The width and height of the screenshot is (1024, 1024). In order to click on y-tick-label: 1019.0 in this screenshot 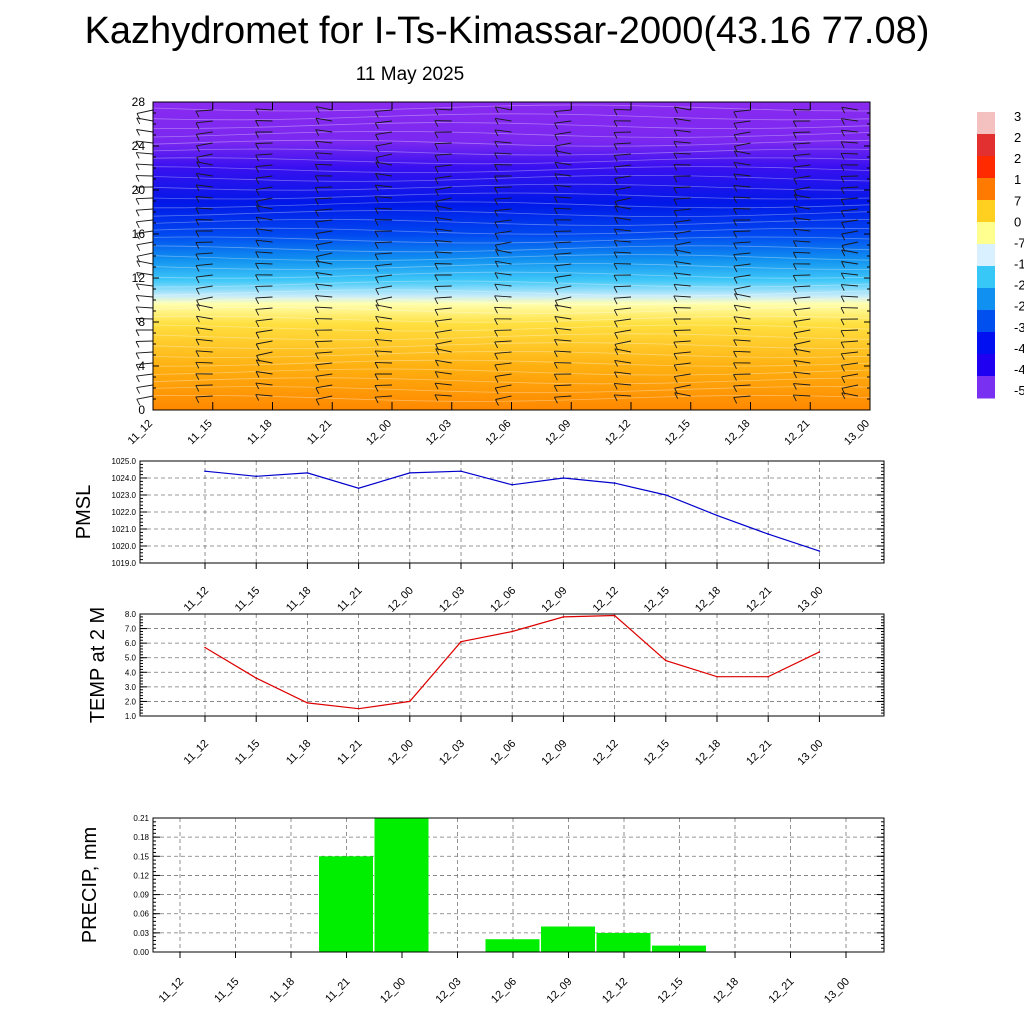, I will do `click(124, 563)`.